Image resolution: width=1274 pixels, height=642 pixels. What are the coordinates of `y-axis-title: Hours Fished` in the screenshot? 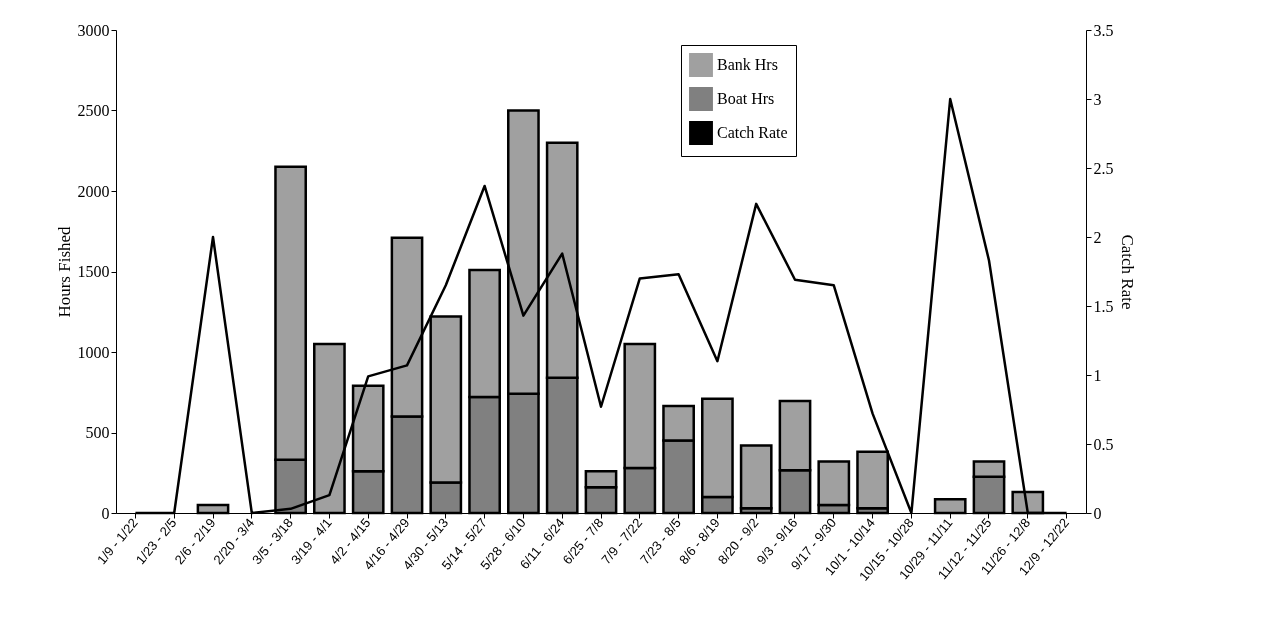 It's located at (64, 271).